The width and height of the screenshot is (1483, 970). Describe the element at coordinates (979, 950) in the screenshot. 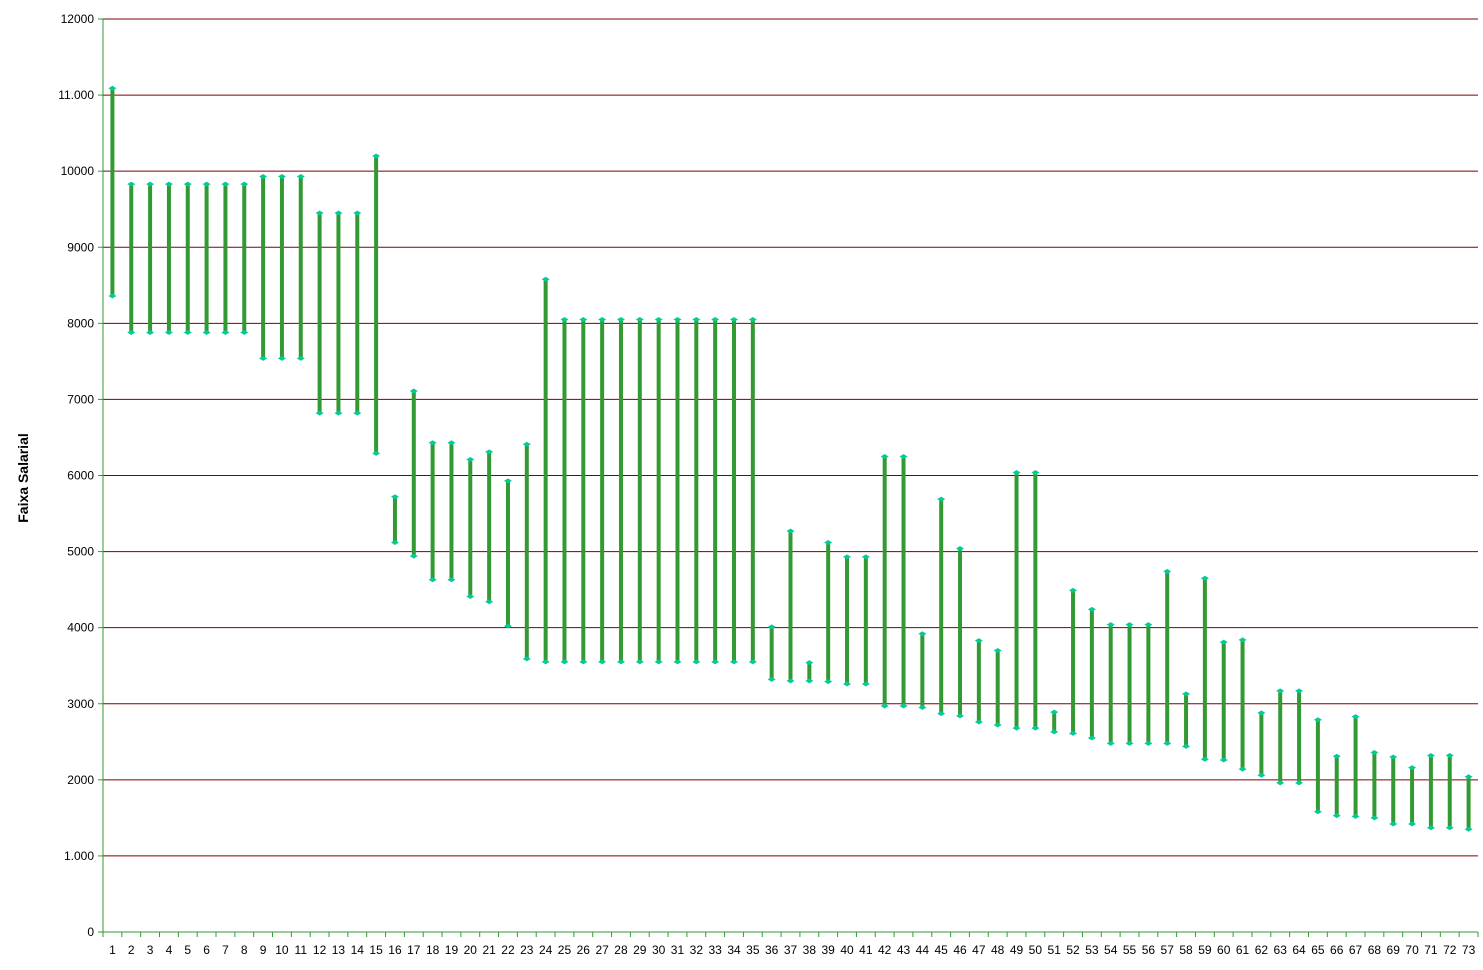

I see `x-tick-label: 47` at that location.